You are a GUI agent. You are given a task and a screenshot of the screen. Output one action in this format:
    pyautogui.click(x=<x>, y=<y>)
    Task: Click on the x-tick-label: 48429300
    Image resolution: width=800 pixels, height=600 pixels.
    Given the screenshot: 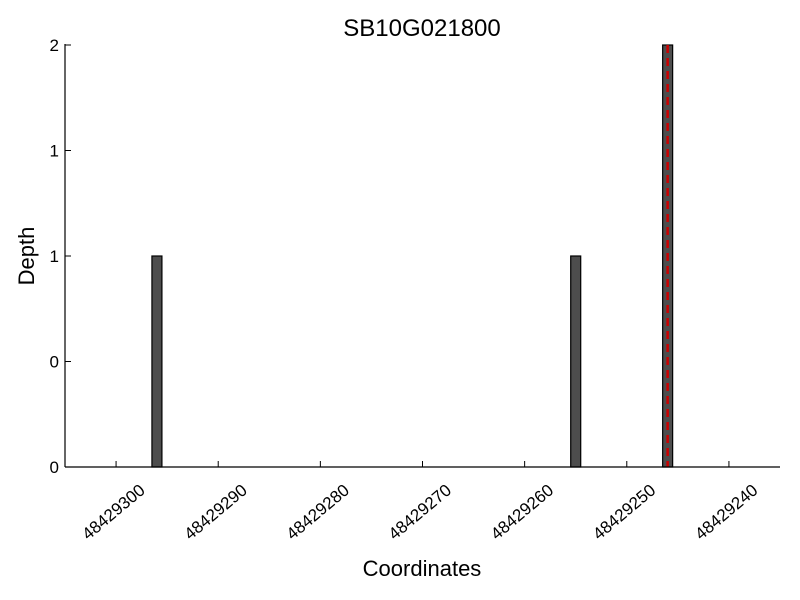 What is the action you would take?
    pyautogui.click(x=113, y=512)
    